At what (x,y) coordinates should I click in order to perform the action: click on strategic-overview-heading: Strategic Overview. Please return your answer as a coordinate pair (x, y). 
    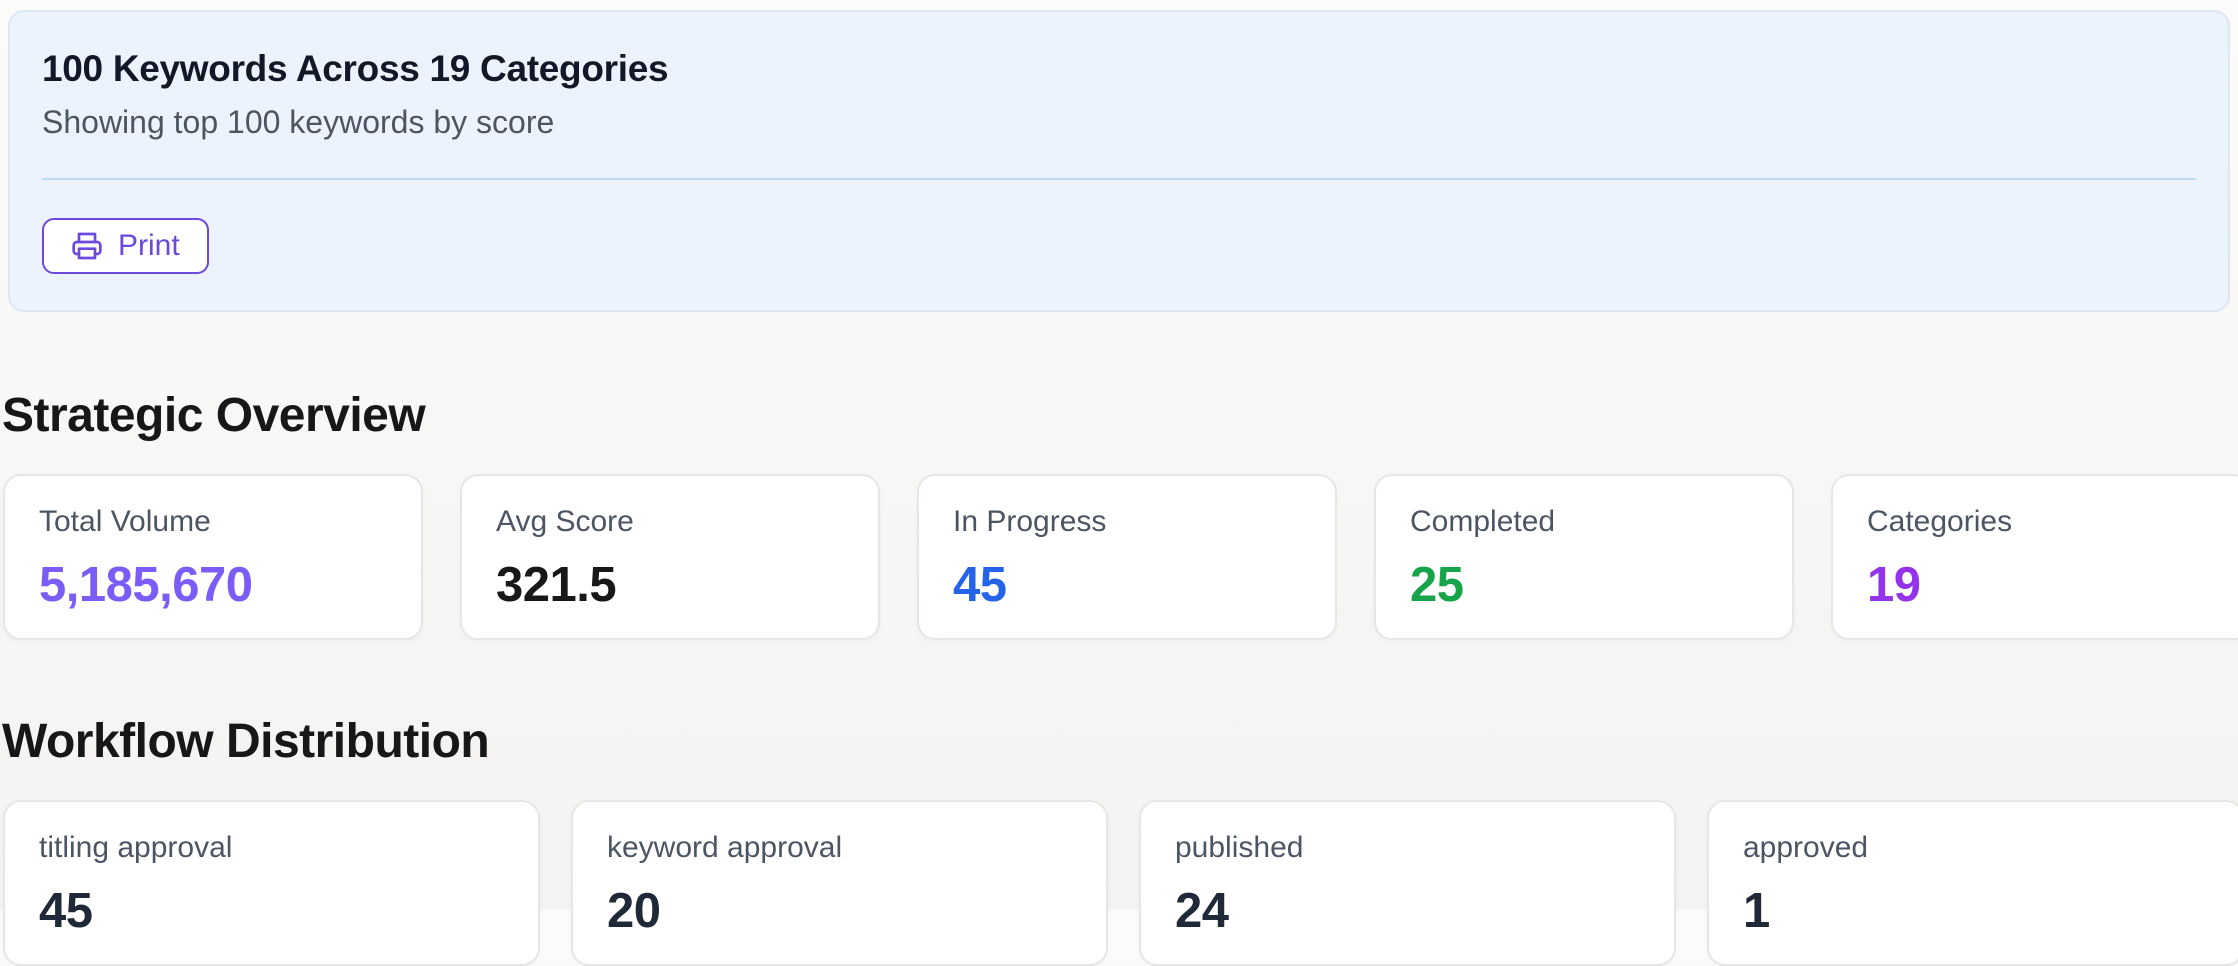
    Looking at the image, I should click on (214, 415).